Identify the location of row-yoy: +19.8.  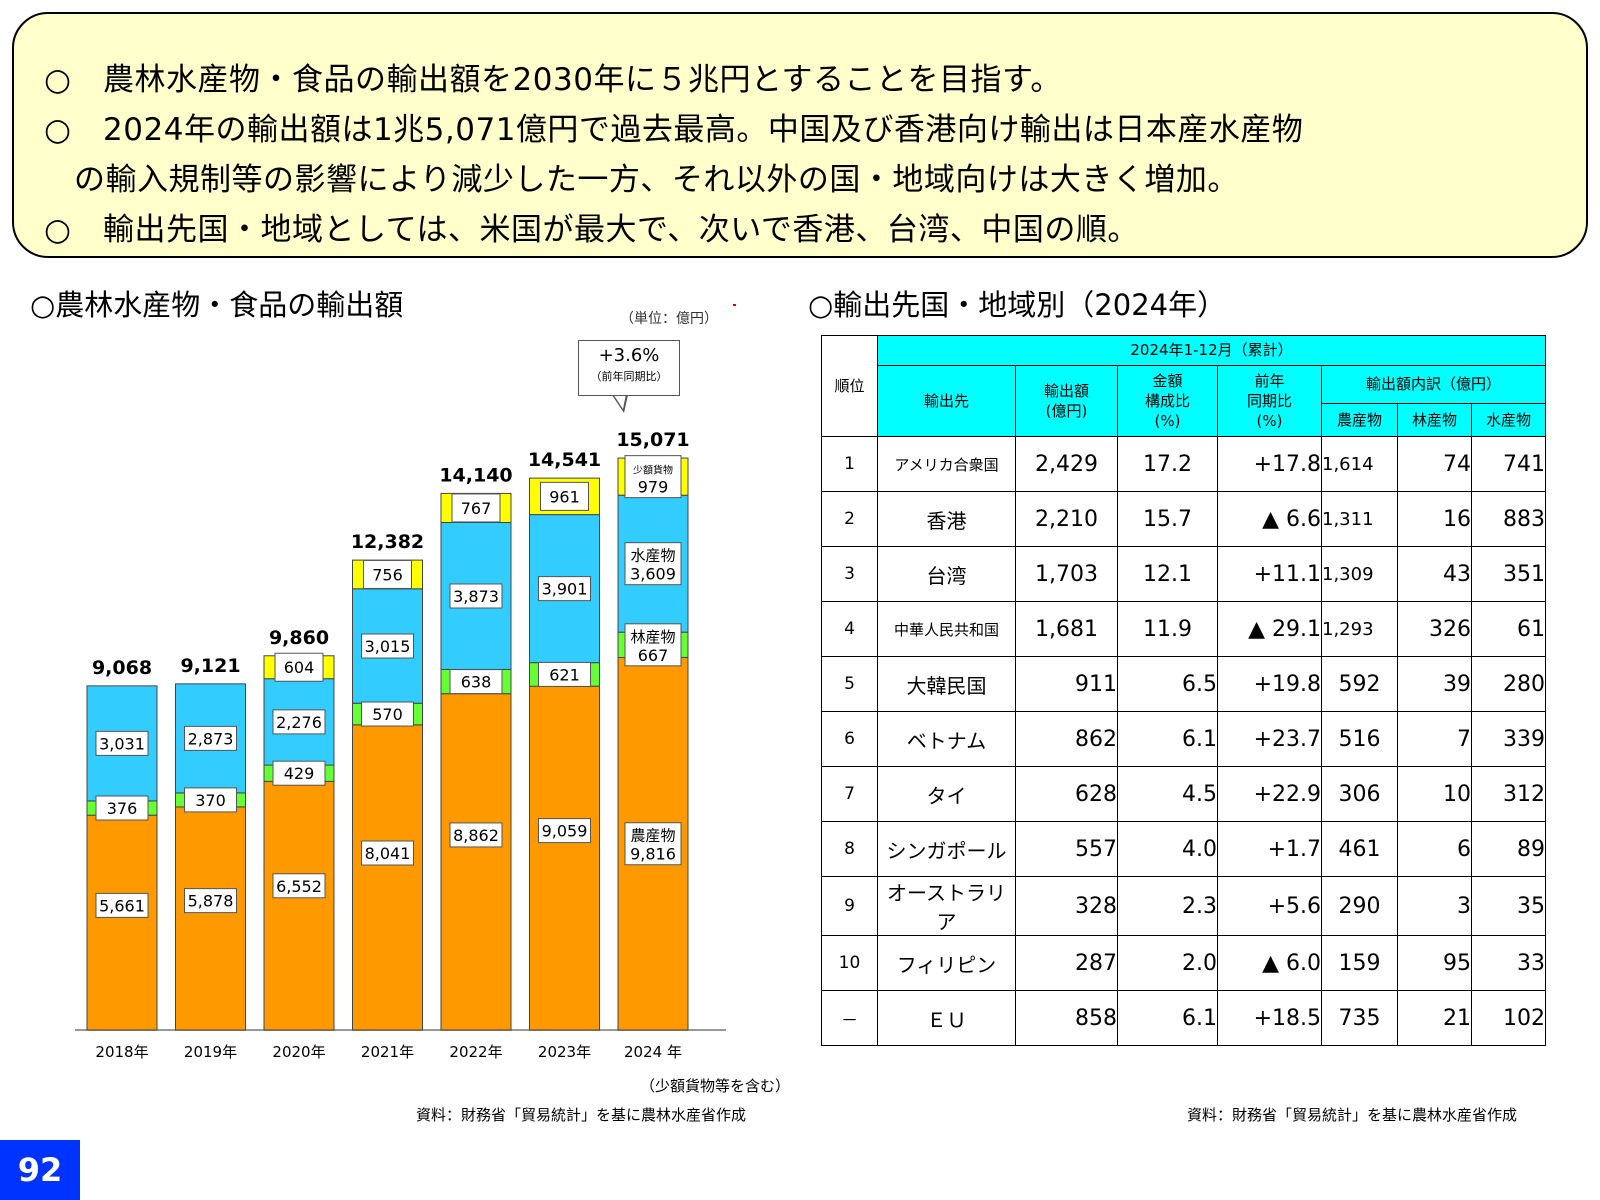
(1269, 684).